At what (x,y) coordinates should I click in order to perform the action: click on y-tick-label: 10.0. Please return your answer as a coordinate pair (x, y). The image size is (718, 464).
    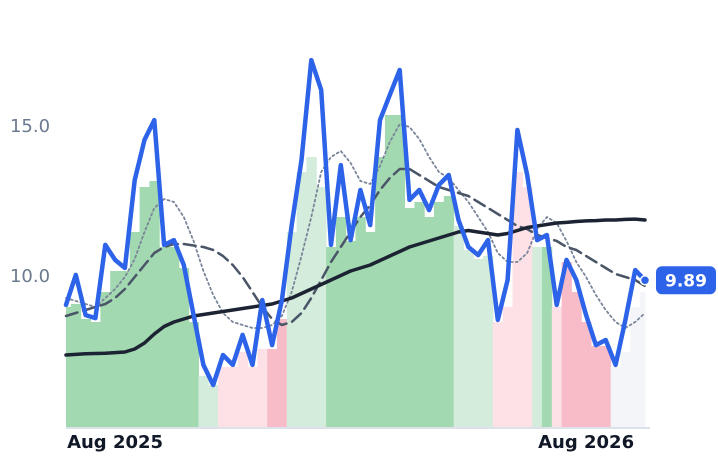
    Looking at the image, I should click on (30, 276).